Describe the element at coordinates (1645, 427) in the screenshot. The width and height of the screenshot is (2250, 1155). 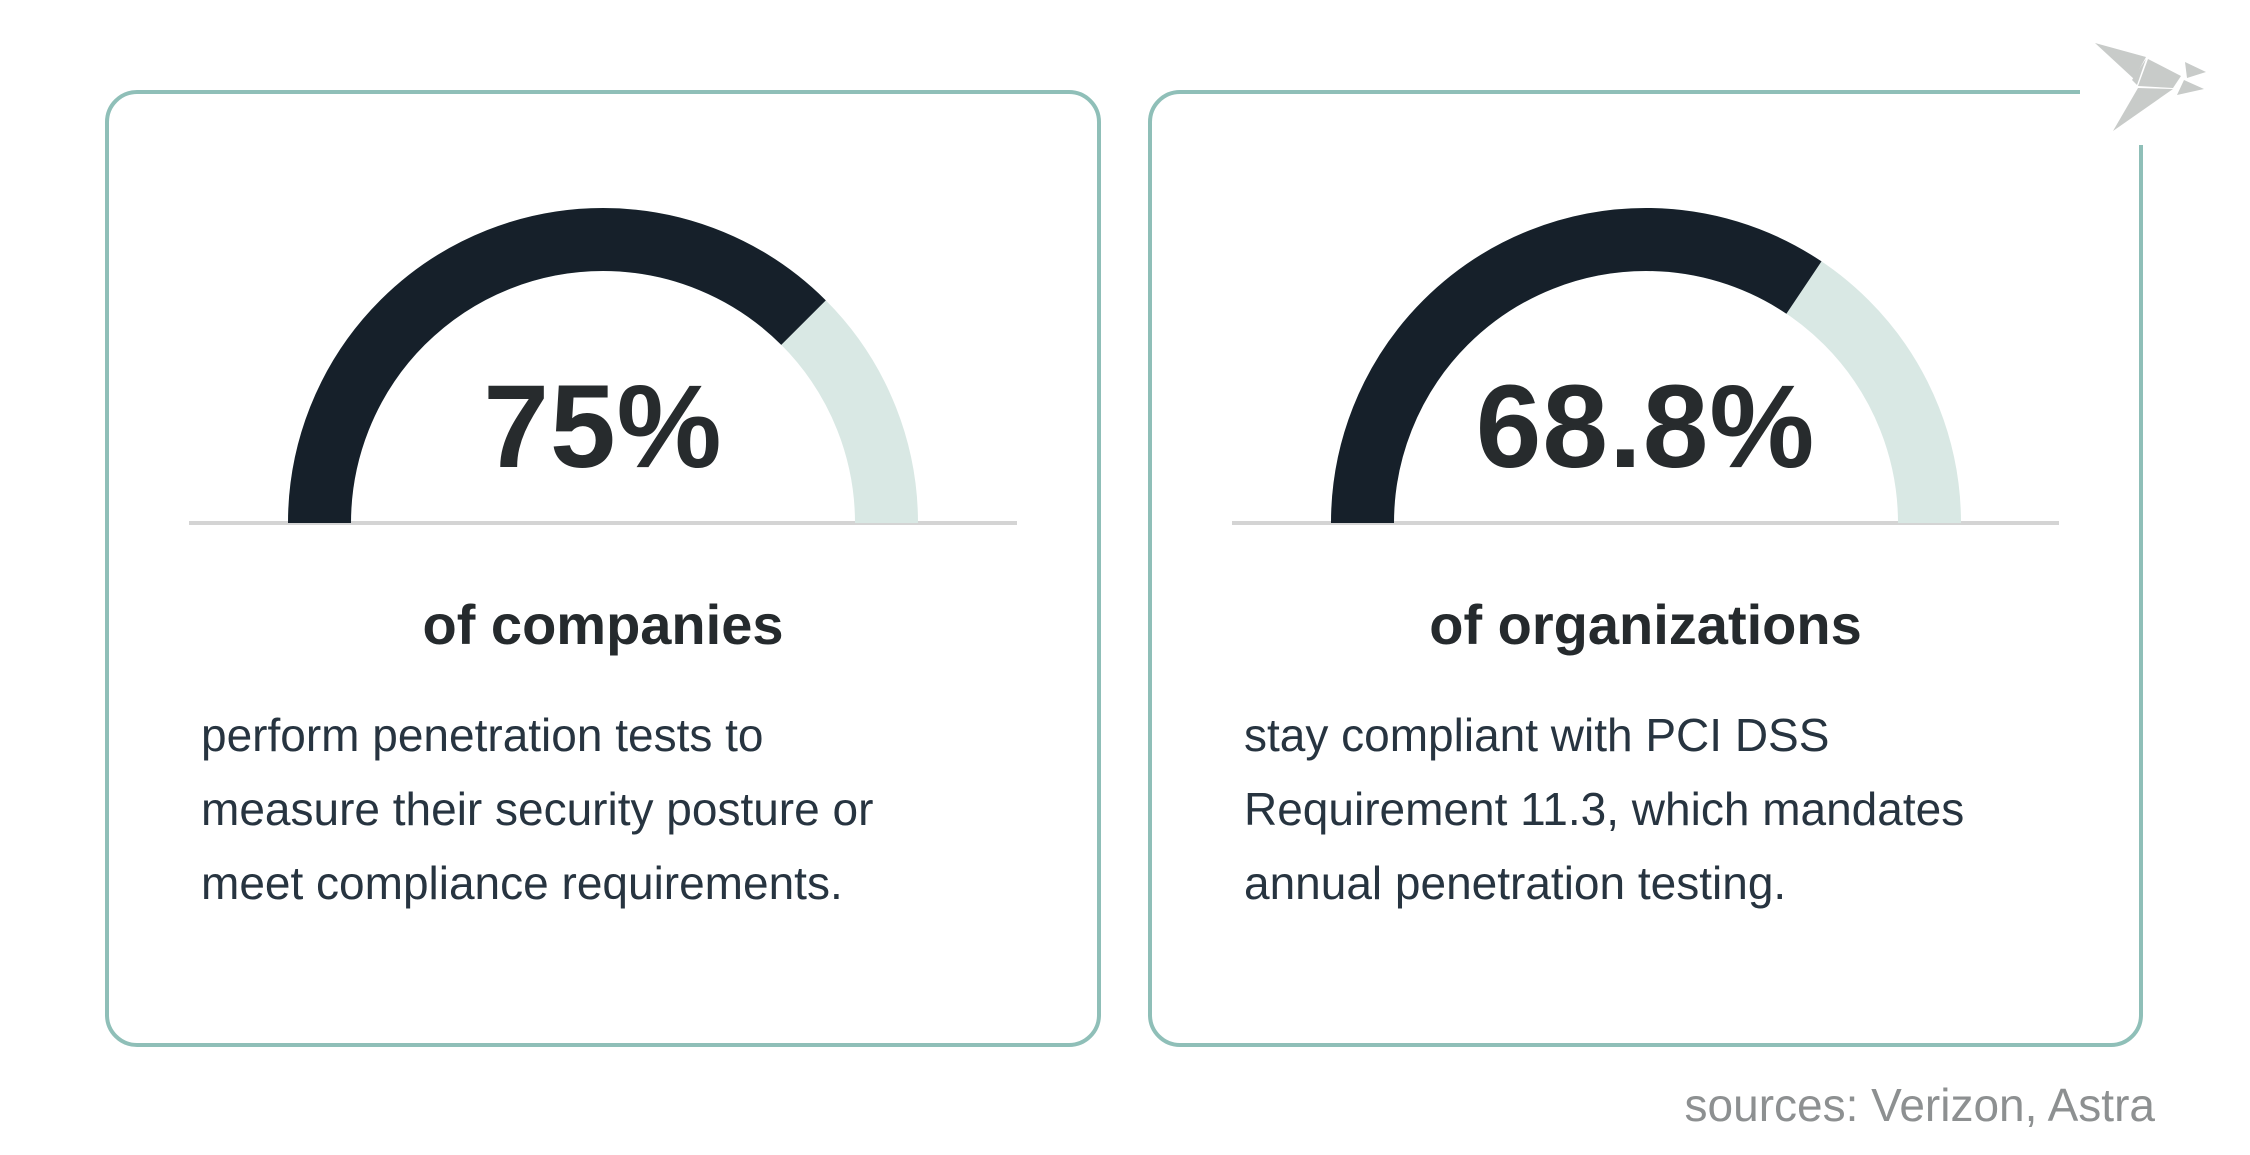
I see `gauge-percent-value: 68.8%` at that location.